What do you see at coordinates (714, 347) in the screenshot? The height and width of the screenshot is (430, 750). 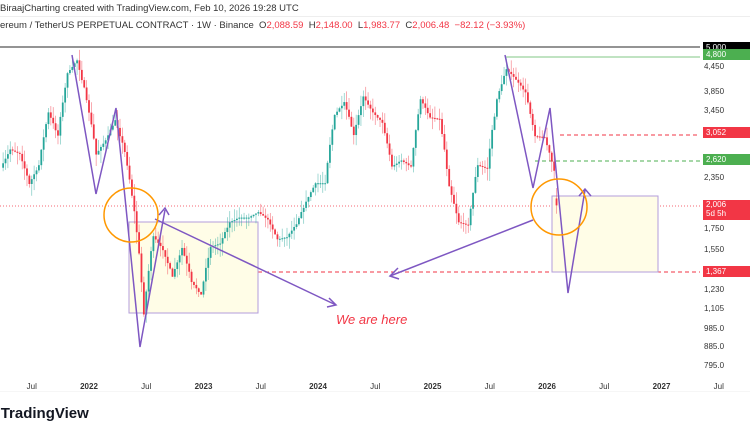 I see `price-tick-label: 885.0` at bounding box center [714, 347].